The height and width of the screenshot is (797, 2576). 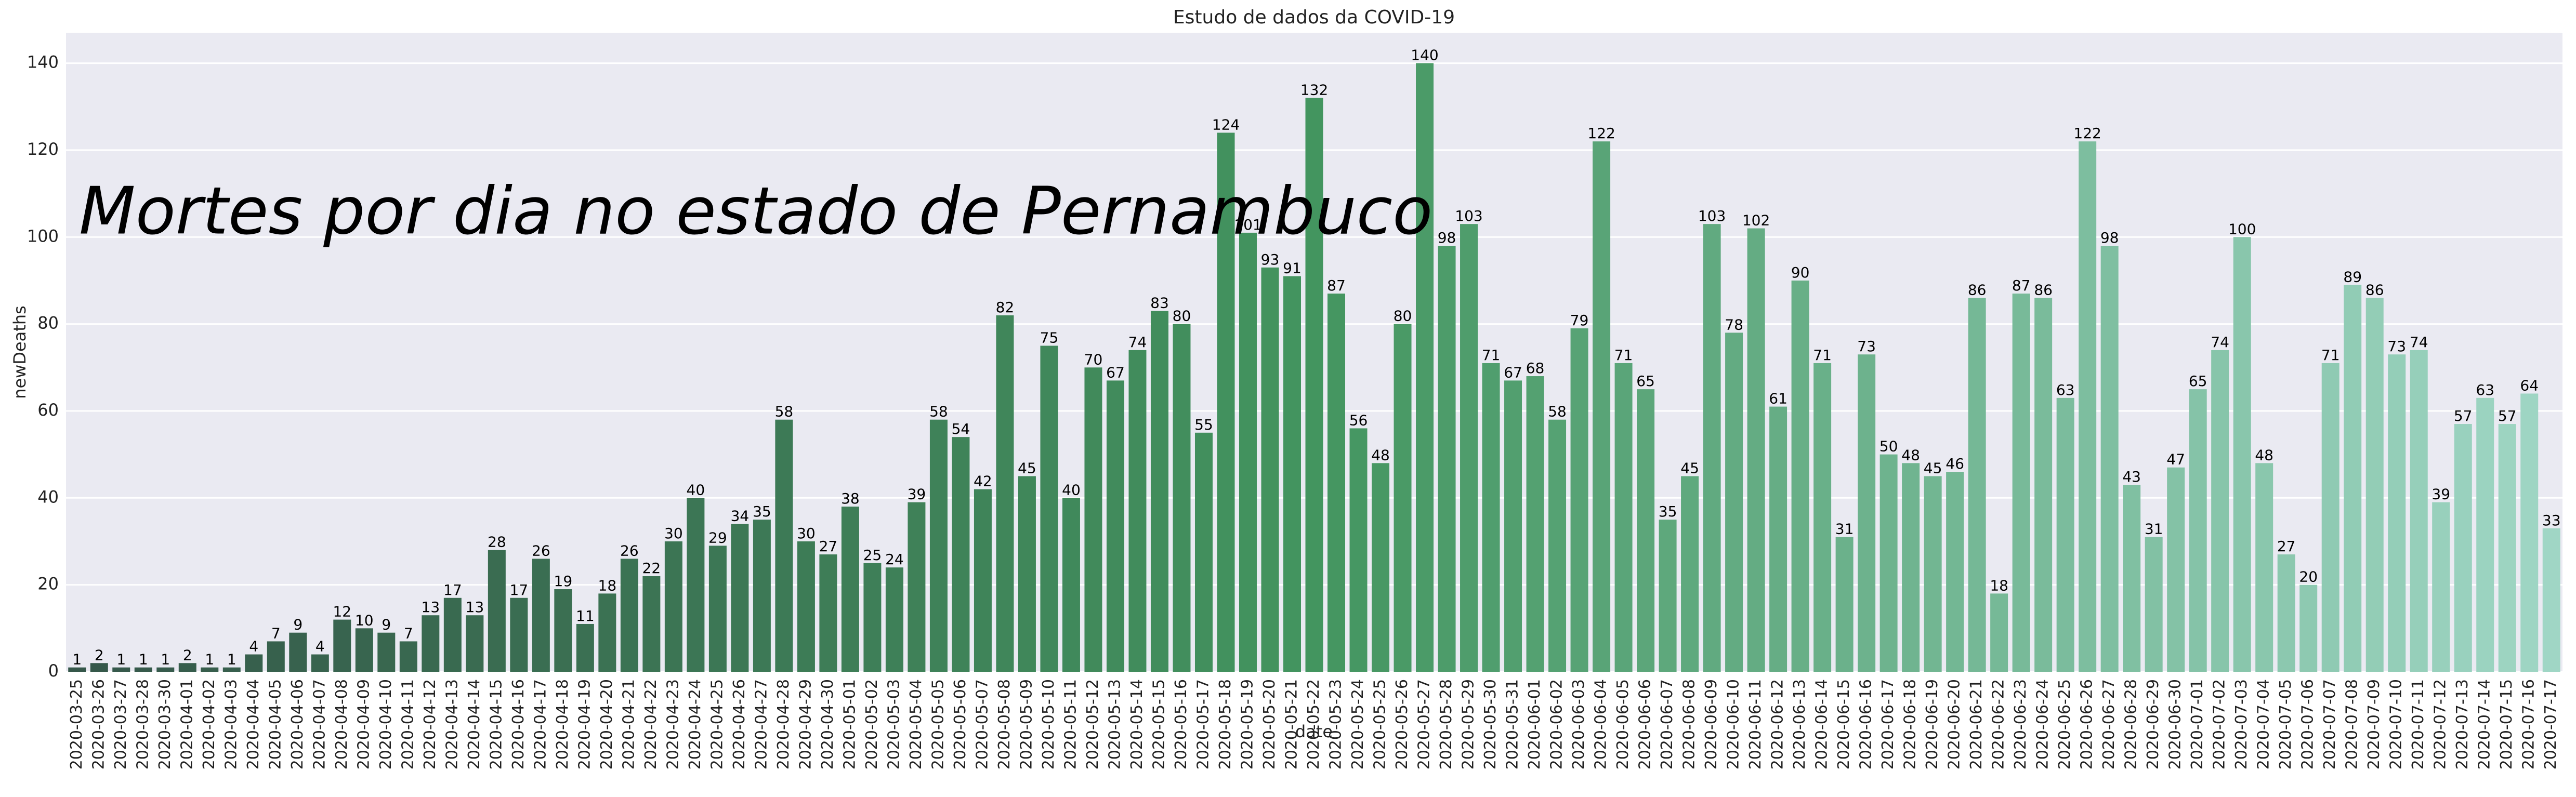 I want to click on x-tick-label: 2020-03-26, so click(x=99, y=724).